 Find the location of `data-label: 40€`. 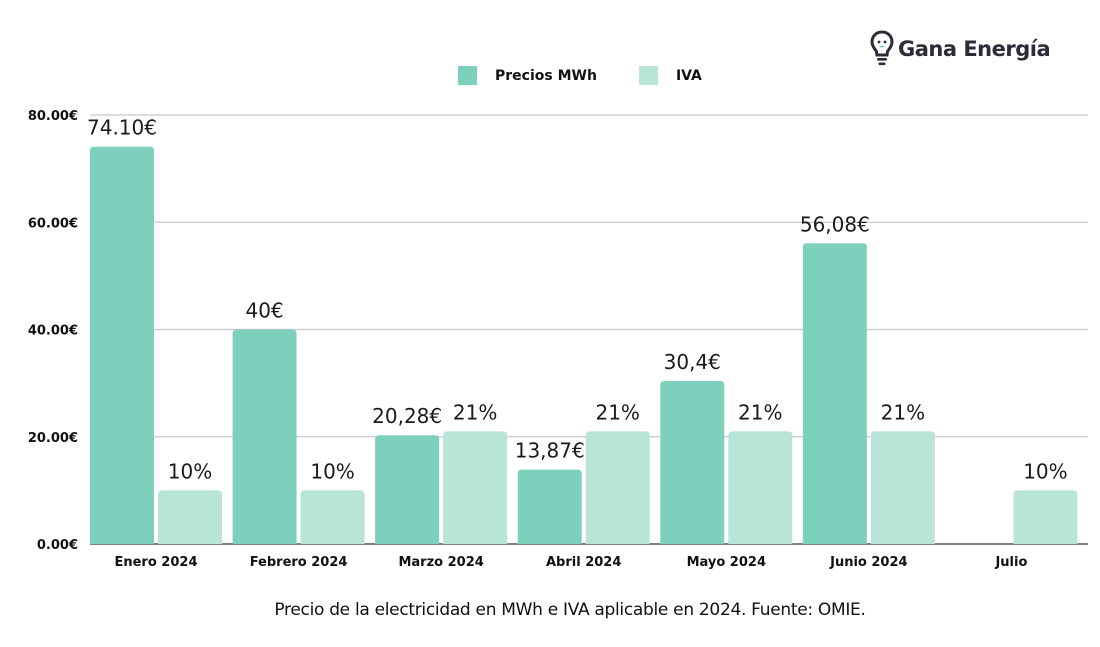

data-label: 40€ is located at coordinates (264, 311).